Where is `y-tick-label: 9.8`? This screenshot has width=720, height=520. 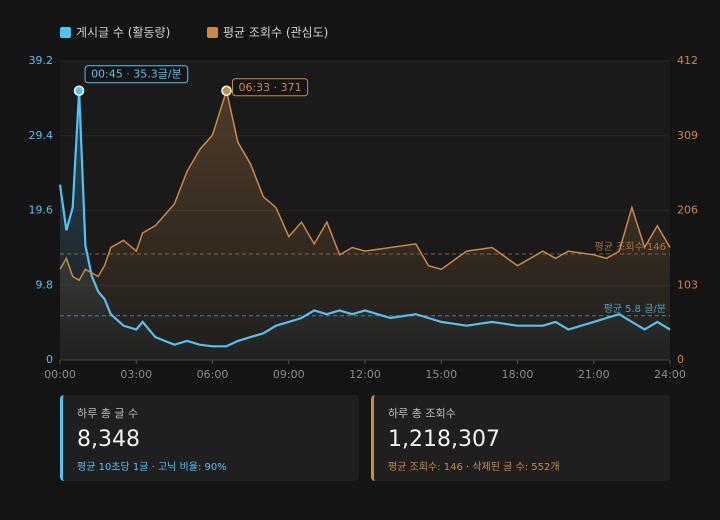
y-tick-label: 9.8 is located at coordinates (45, 284).